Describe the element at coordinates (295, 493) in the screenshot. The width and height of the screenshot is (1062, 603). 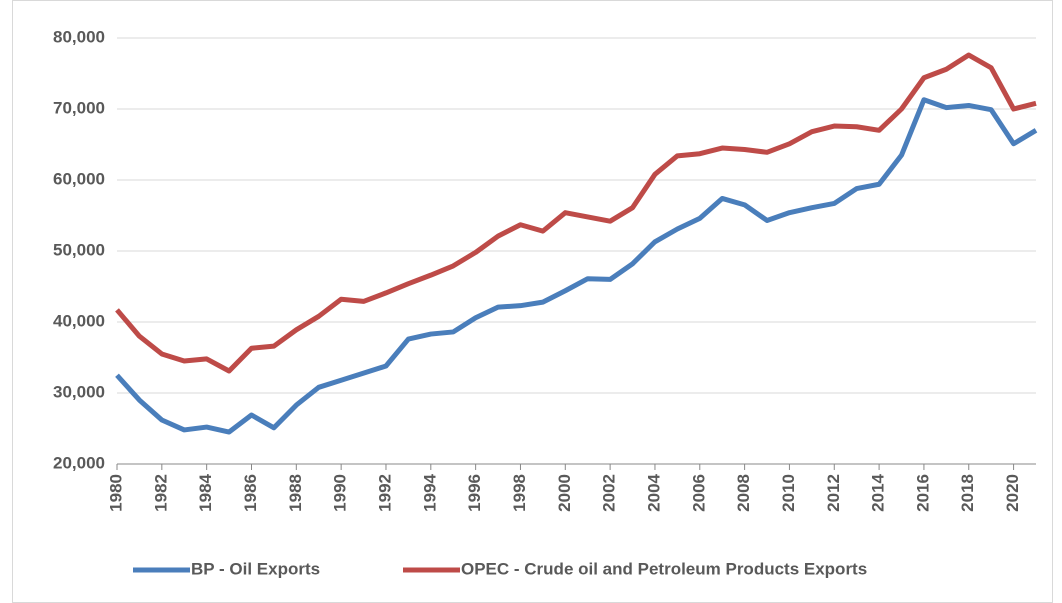
I see `x-tick-label: 1988` at that location.